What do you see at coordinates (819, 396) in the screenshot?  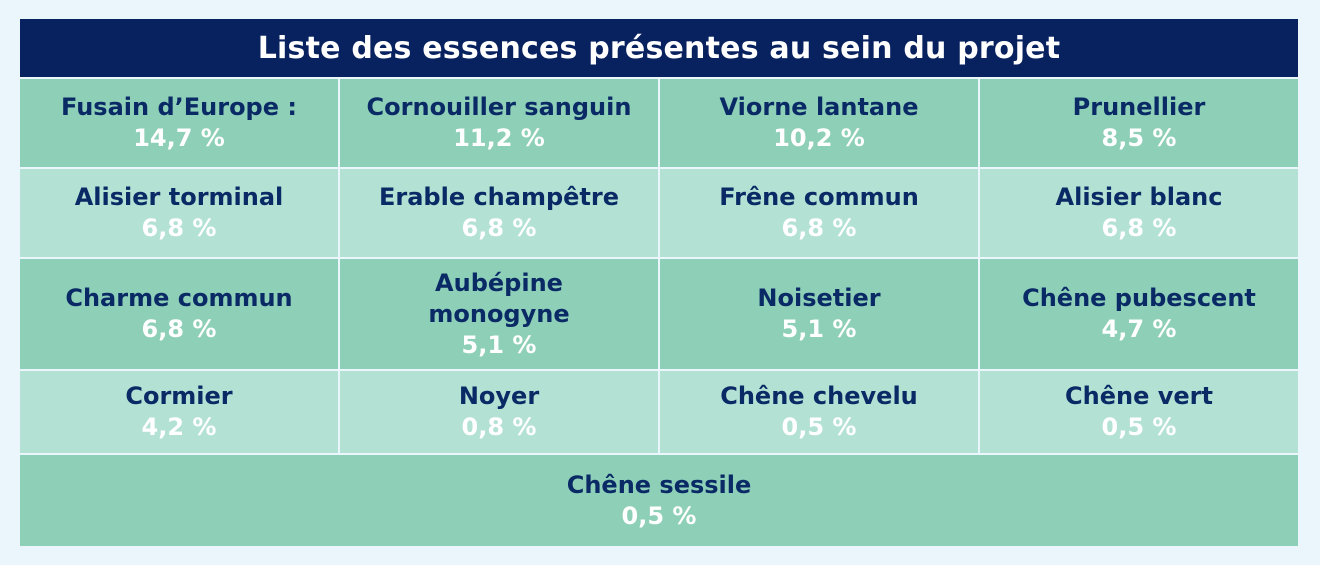 I see `species-name: Chêne chevelu` at bounding box center [819, 396].